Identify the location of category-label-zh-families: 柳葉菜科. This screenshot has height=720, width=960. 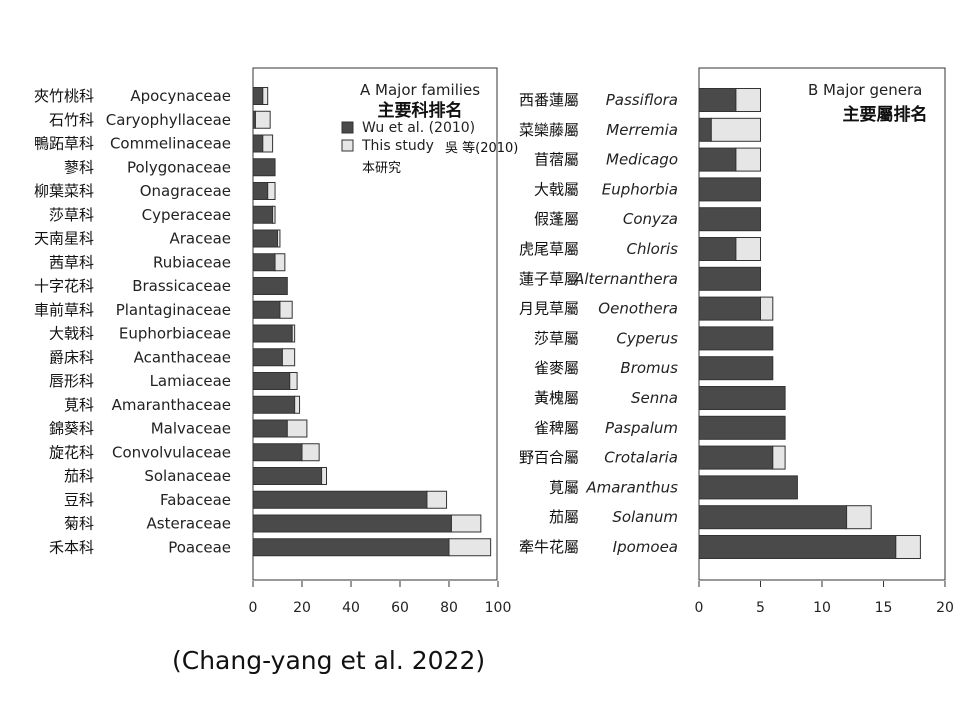
(64, 191).